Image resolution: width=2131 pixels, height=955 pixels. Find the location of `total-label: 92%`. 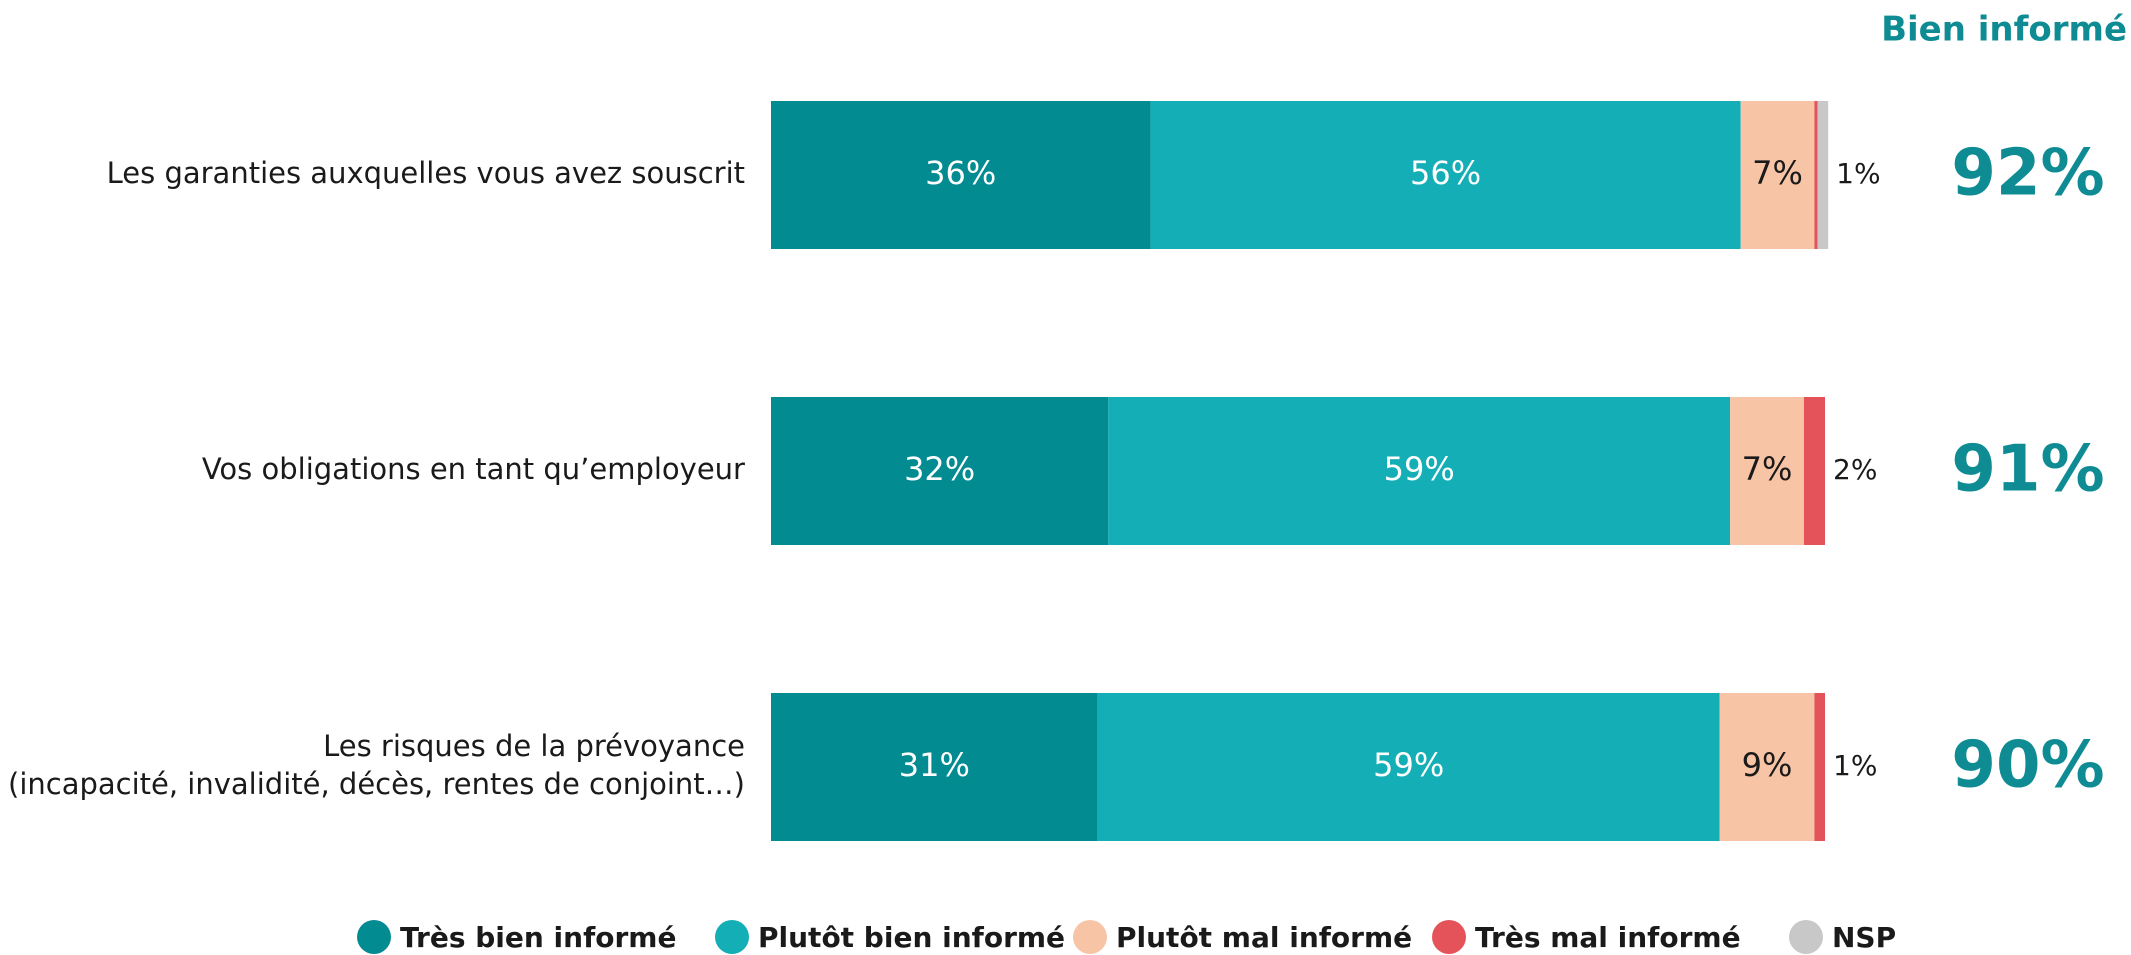

total-label: 92% is located at coordinates (2027, 174).